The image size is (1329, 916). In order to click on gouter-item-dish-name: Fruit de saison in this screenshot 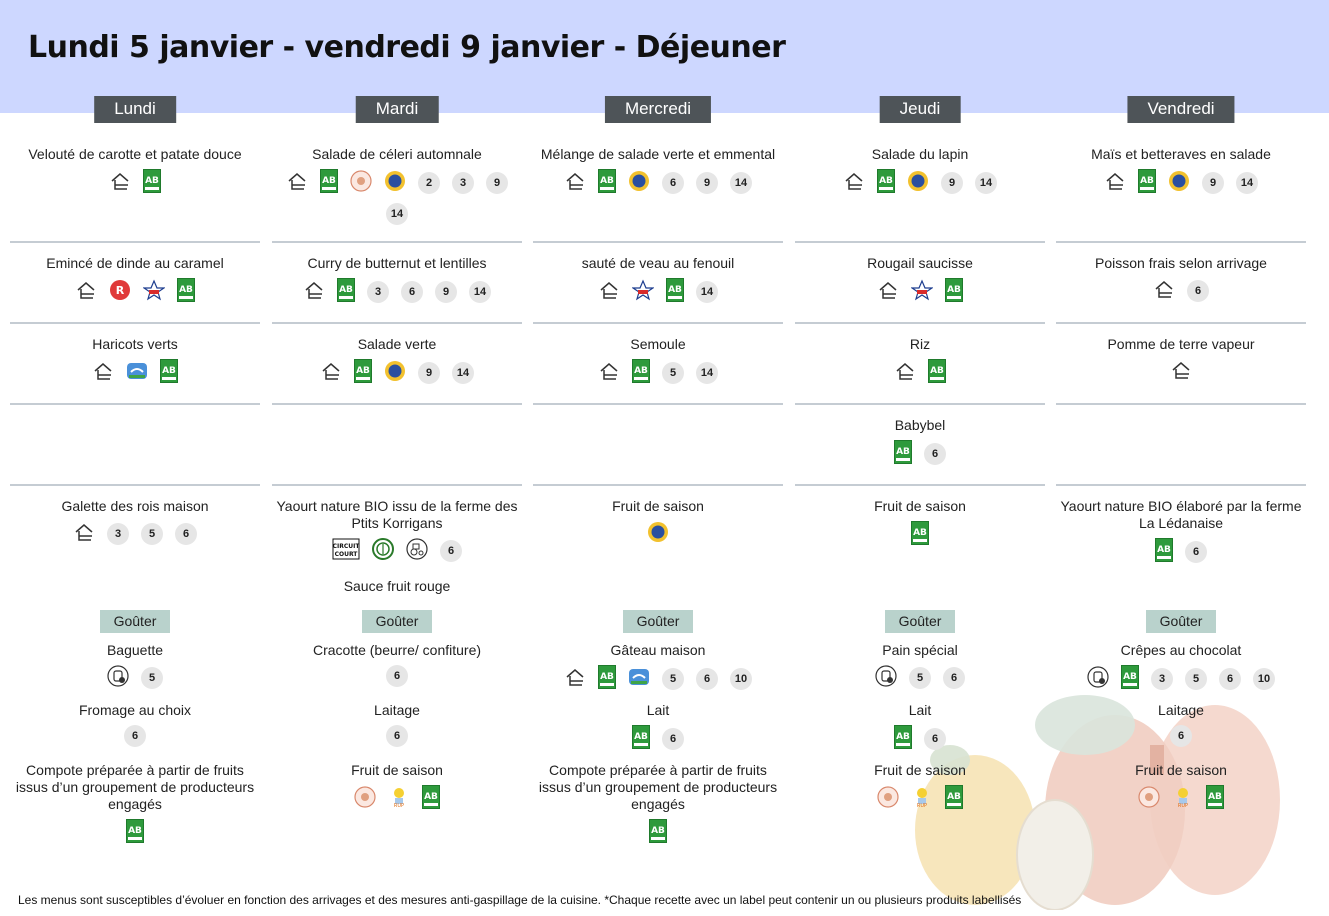, I will do `click(920, 770)`.